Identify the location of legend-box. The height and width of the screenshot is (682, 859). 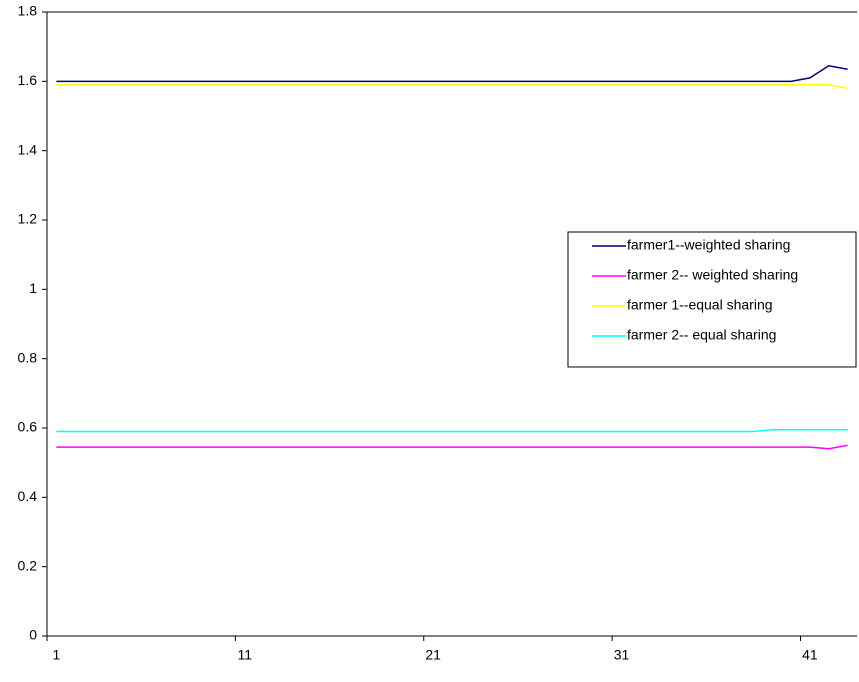
(712, 299).